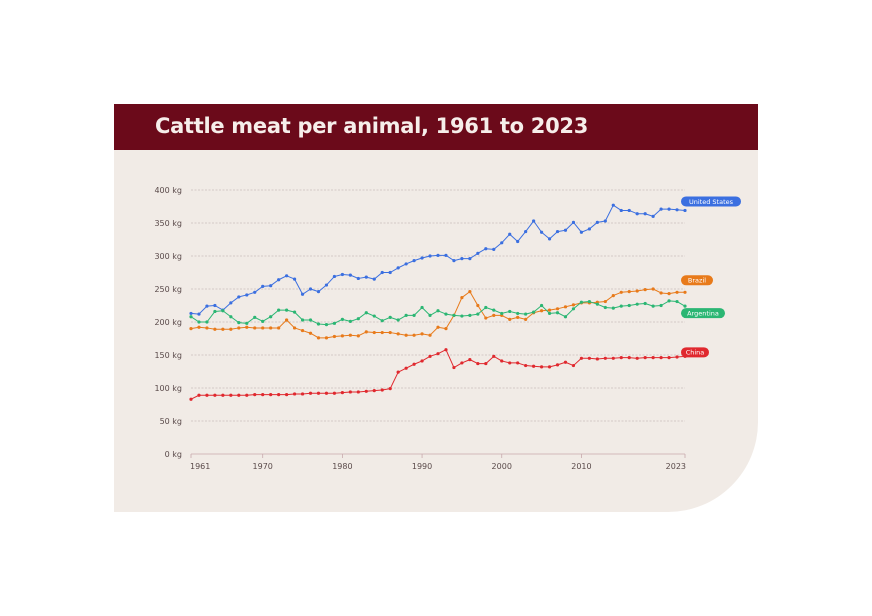 The height and width of the screenshot is (616, 872). What do you see at coordinates (168, 322) in the screenshot?
I see `y-tick-label: 200 kg` at bounding box center [168, 322].